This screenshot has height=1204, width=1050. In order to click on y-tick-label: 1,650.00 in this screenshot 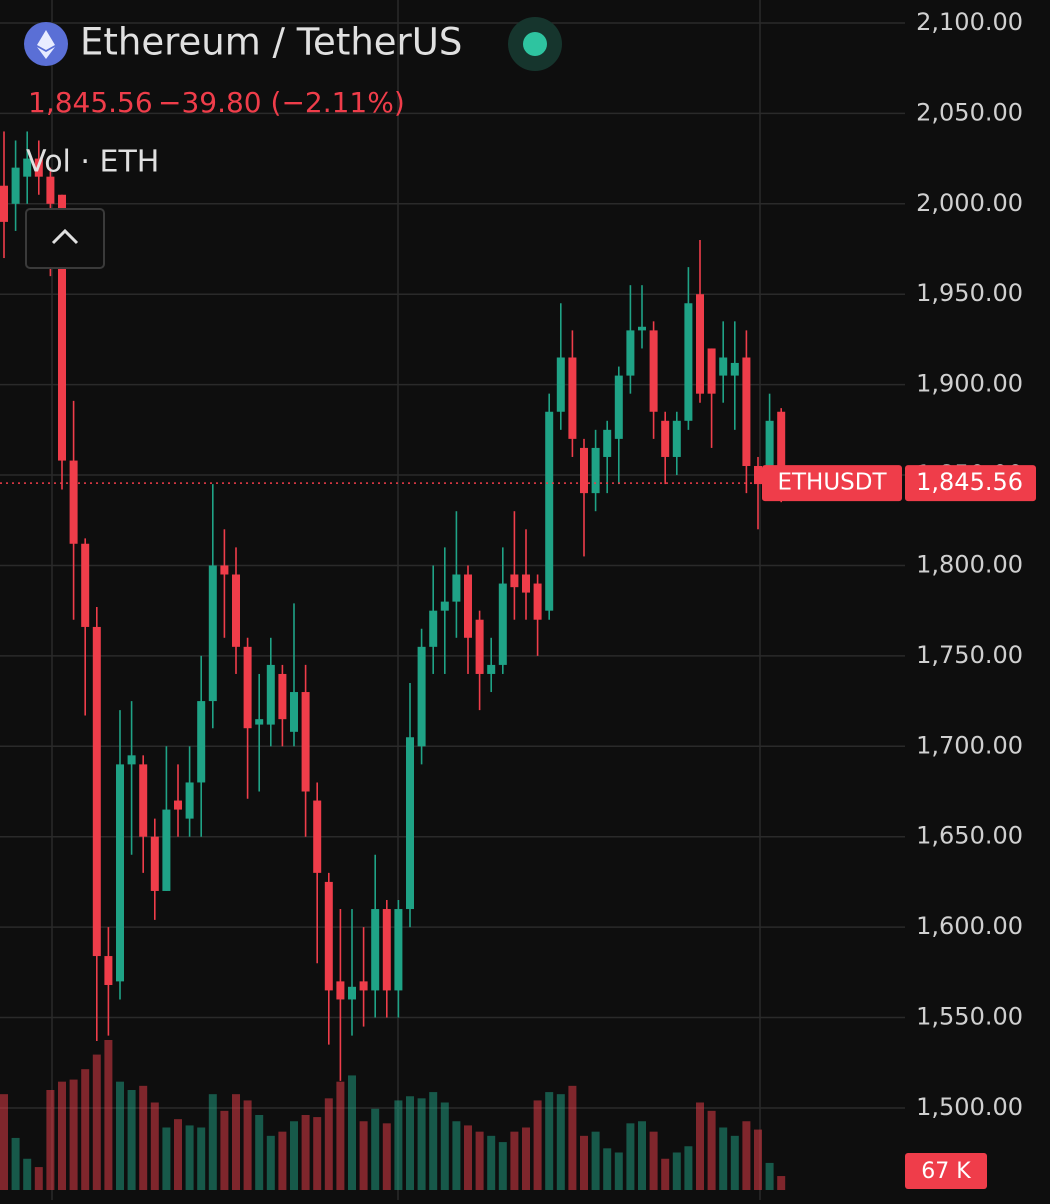, I will do `click(969, 836)`.